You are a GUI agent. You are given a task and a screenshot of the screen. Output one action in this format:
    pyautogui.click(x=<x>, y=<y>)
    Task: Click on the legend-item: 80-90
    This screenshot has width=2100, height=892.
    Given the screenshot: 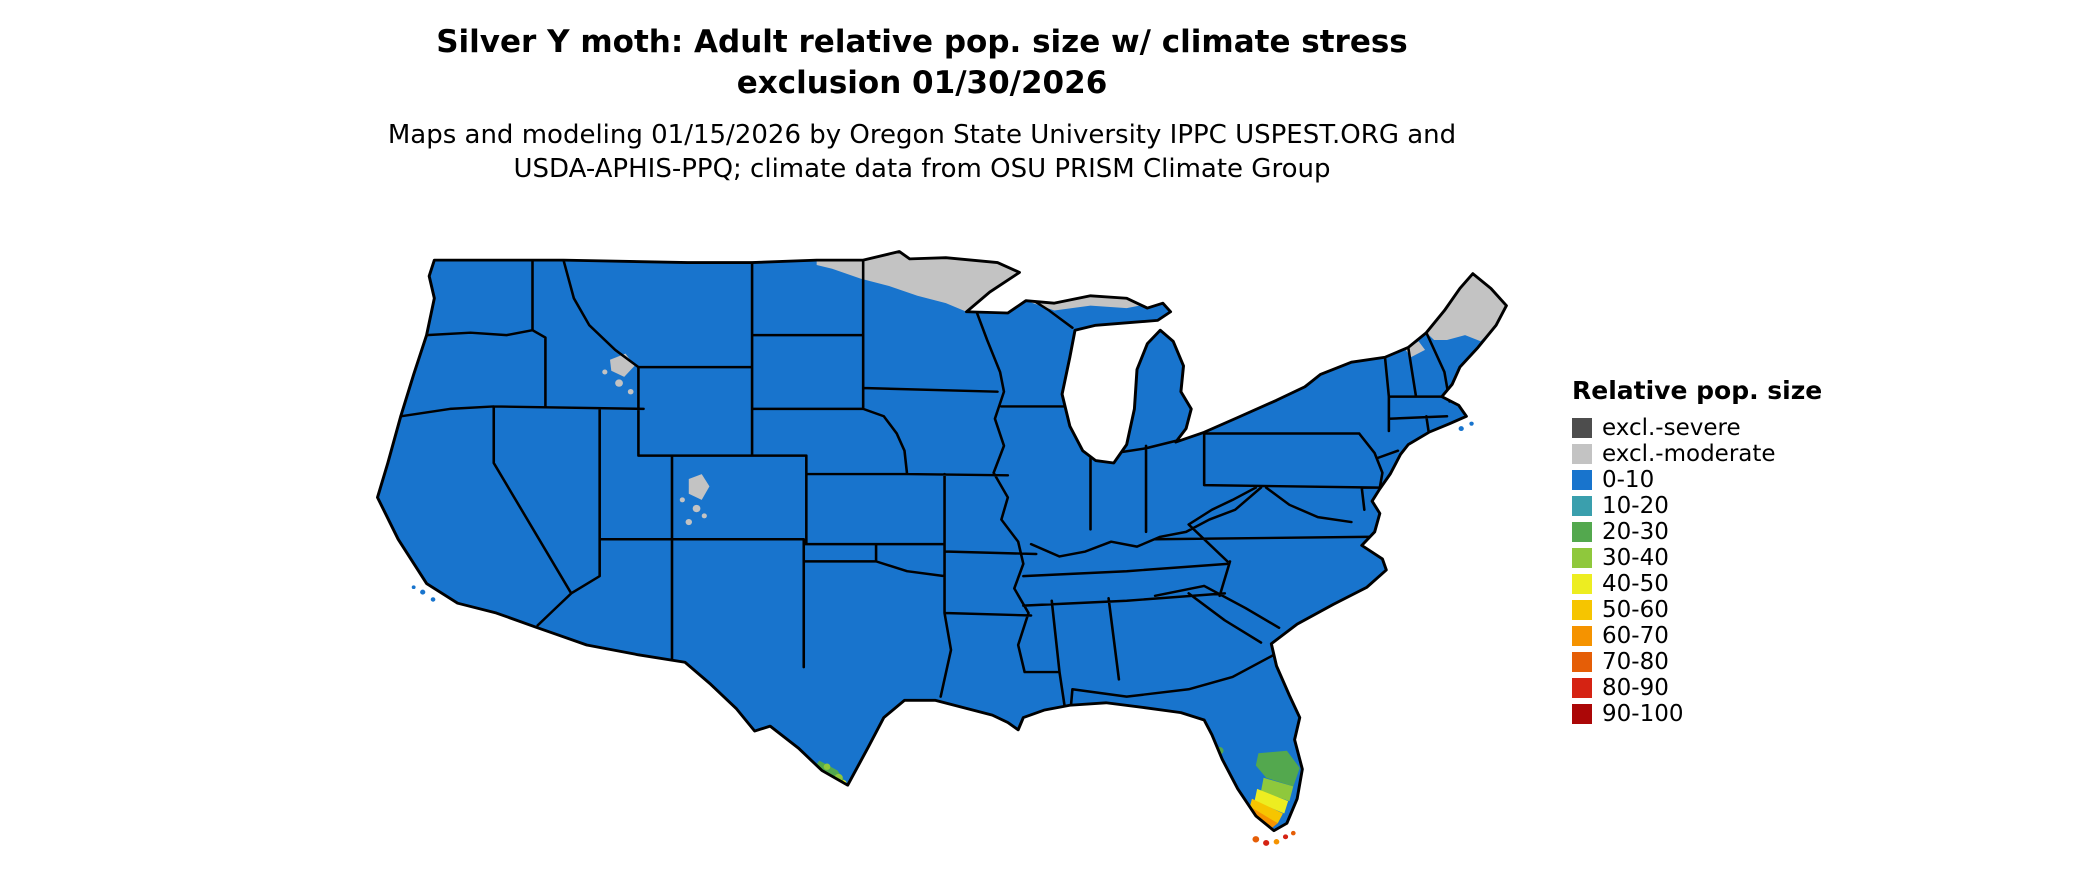 What is the action you would take?
    pyautogui.click(x=1697, y=688)
    